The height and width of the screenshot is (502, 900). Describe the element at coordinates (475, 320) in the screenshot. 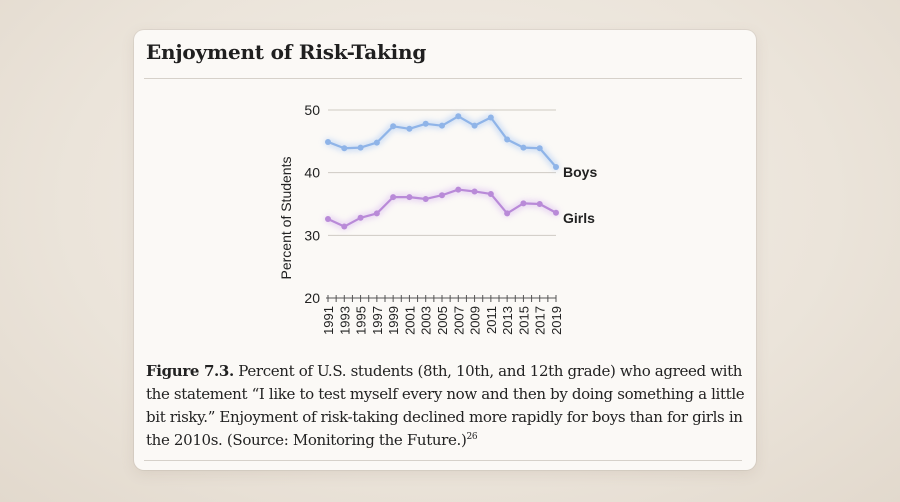

I see `x-tick-label-2009: 2009` at that location.